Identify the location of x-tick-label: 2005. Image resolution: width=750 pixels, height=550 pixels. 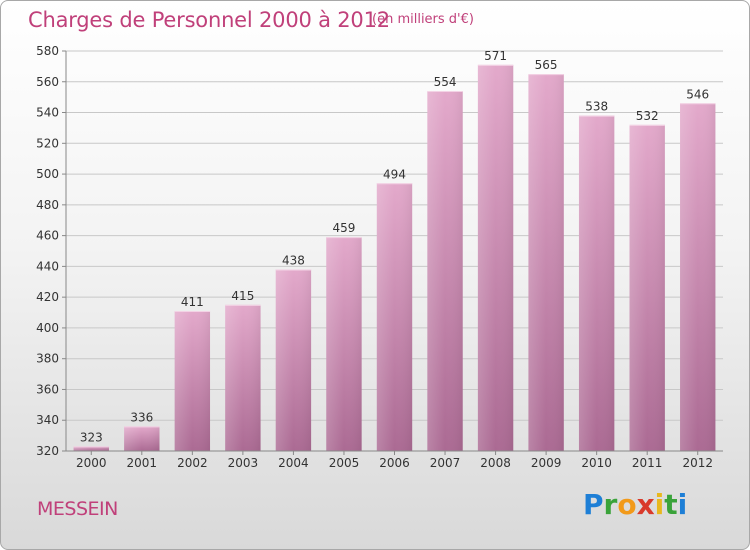
(344, 463).